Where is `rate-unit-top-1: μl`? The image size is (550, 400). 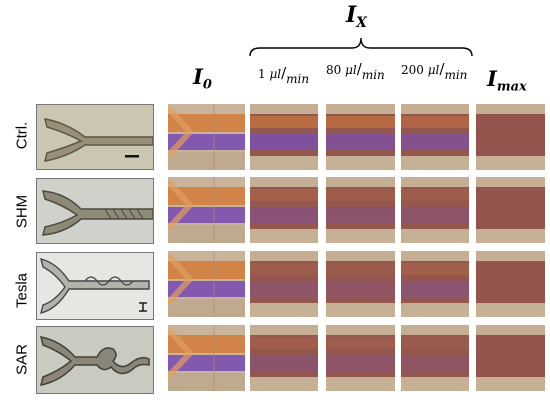 rate-unit-top-1: μl is located at coordinates (275, 74).